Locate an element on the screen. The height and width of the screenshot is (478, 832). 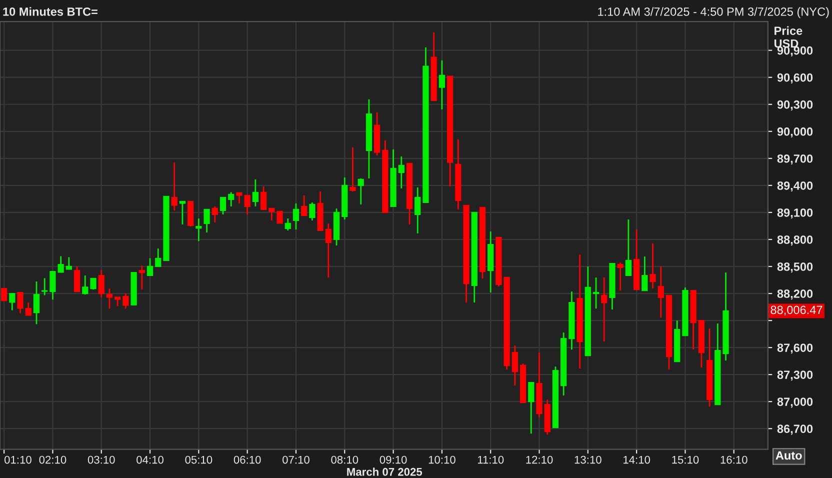
chart-subtitle: 1:10 AM 3/7/2025 - 4:50 PM 3/7/2025 (NYC) is located at coordinates (713, 12).